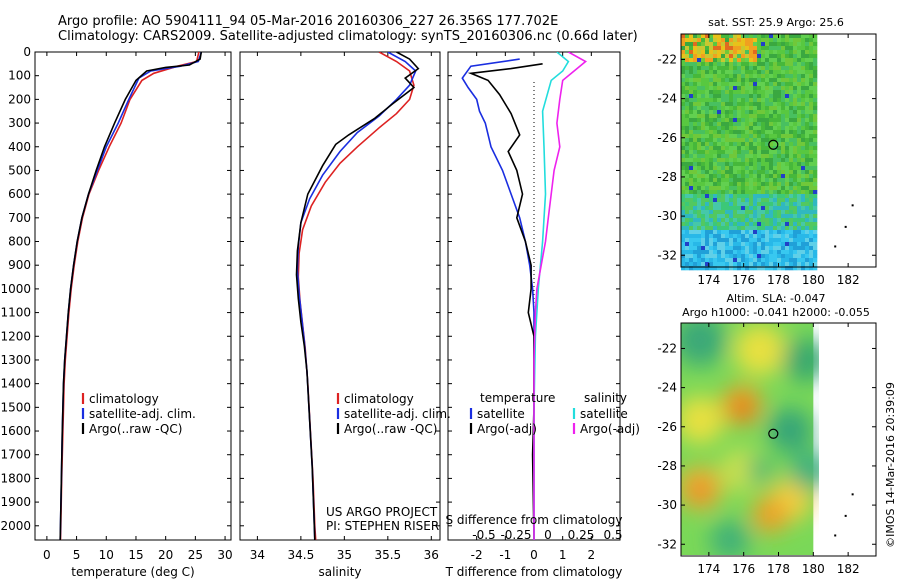 The height and width of the screenshot is (580, 900). I want to click on panel-sal-xtick-label: 35, so click(344, 555).